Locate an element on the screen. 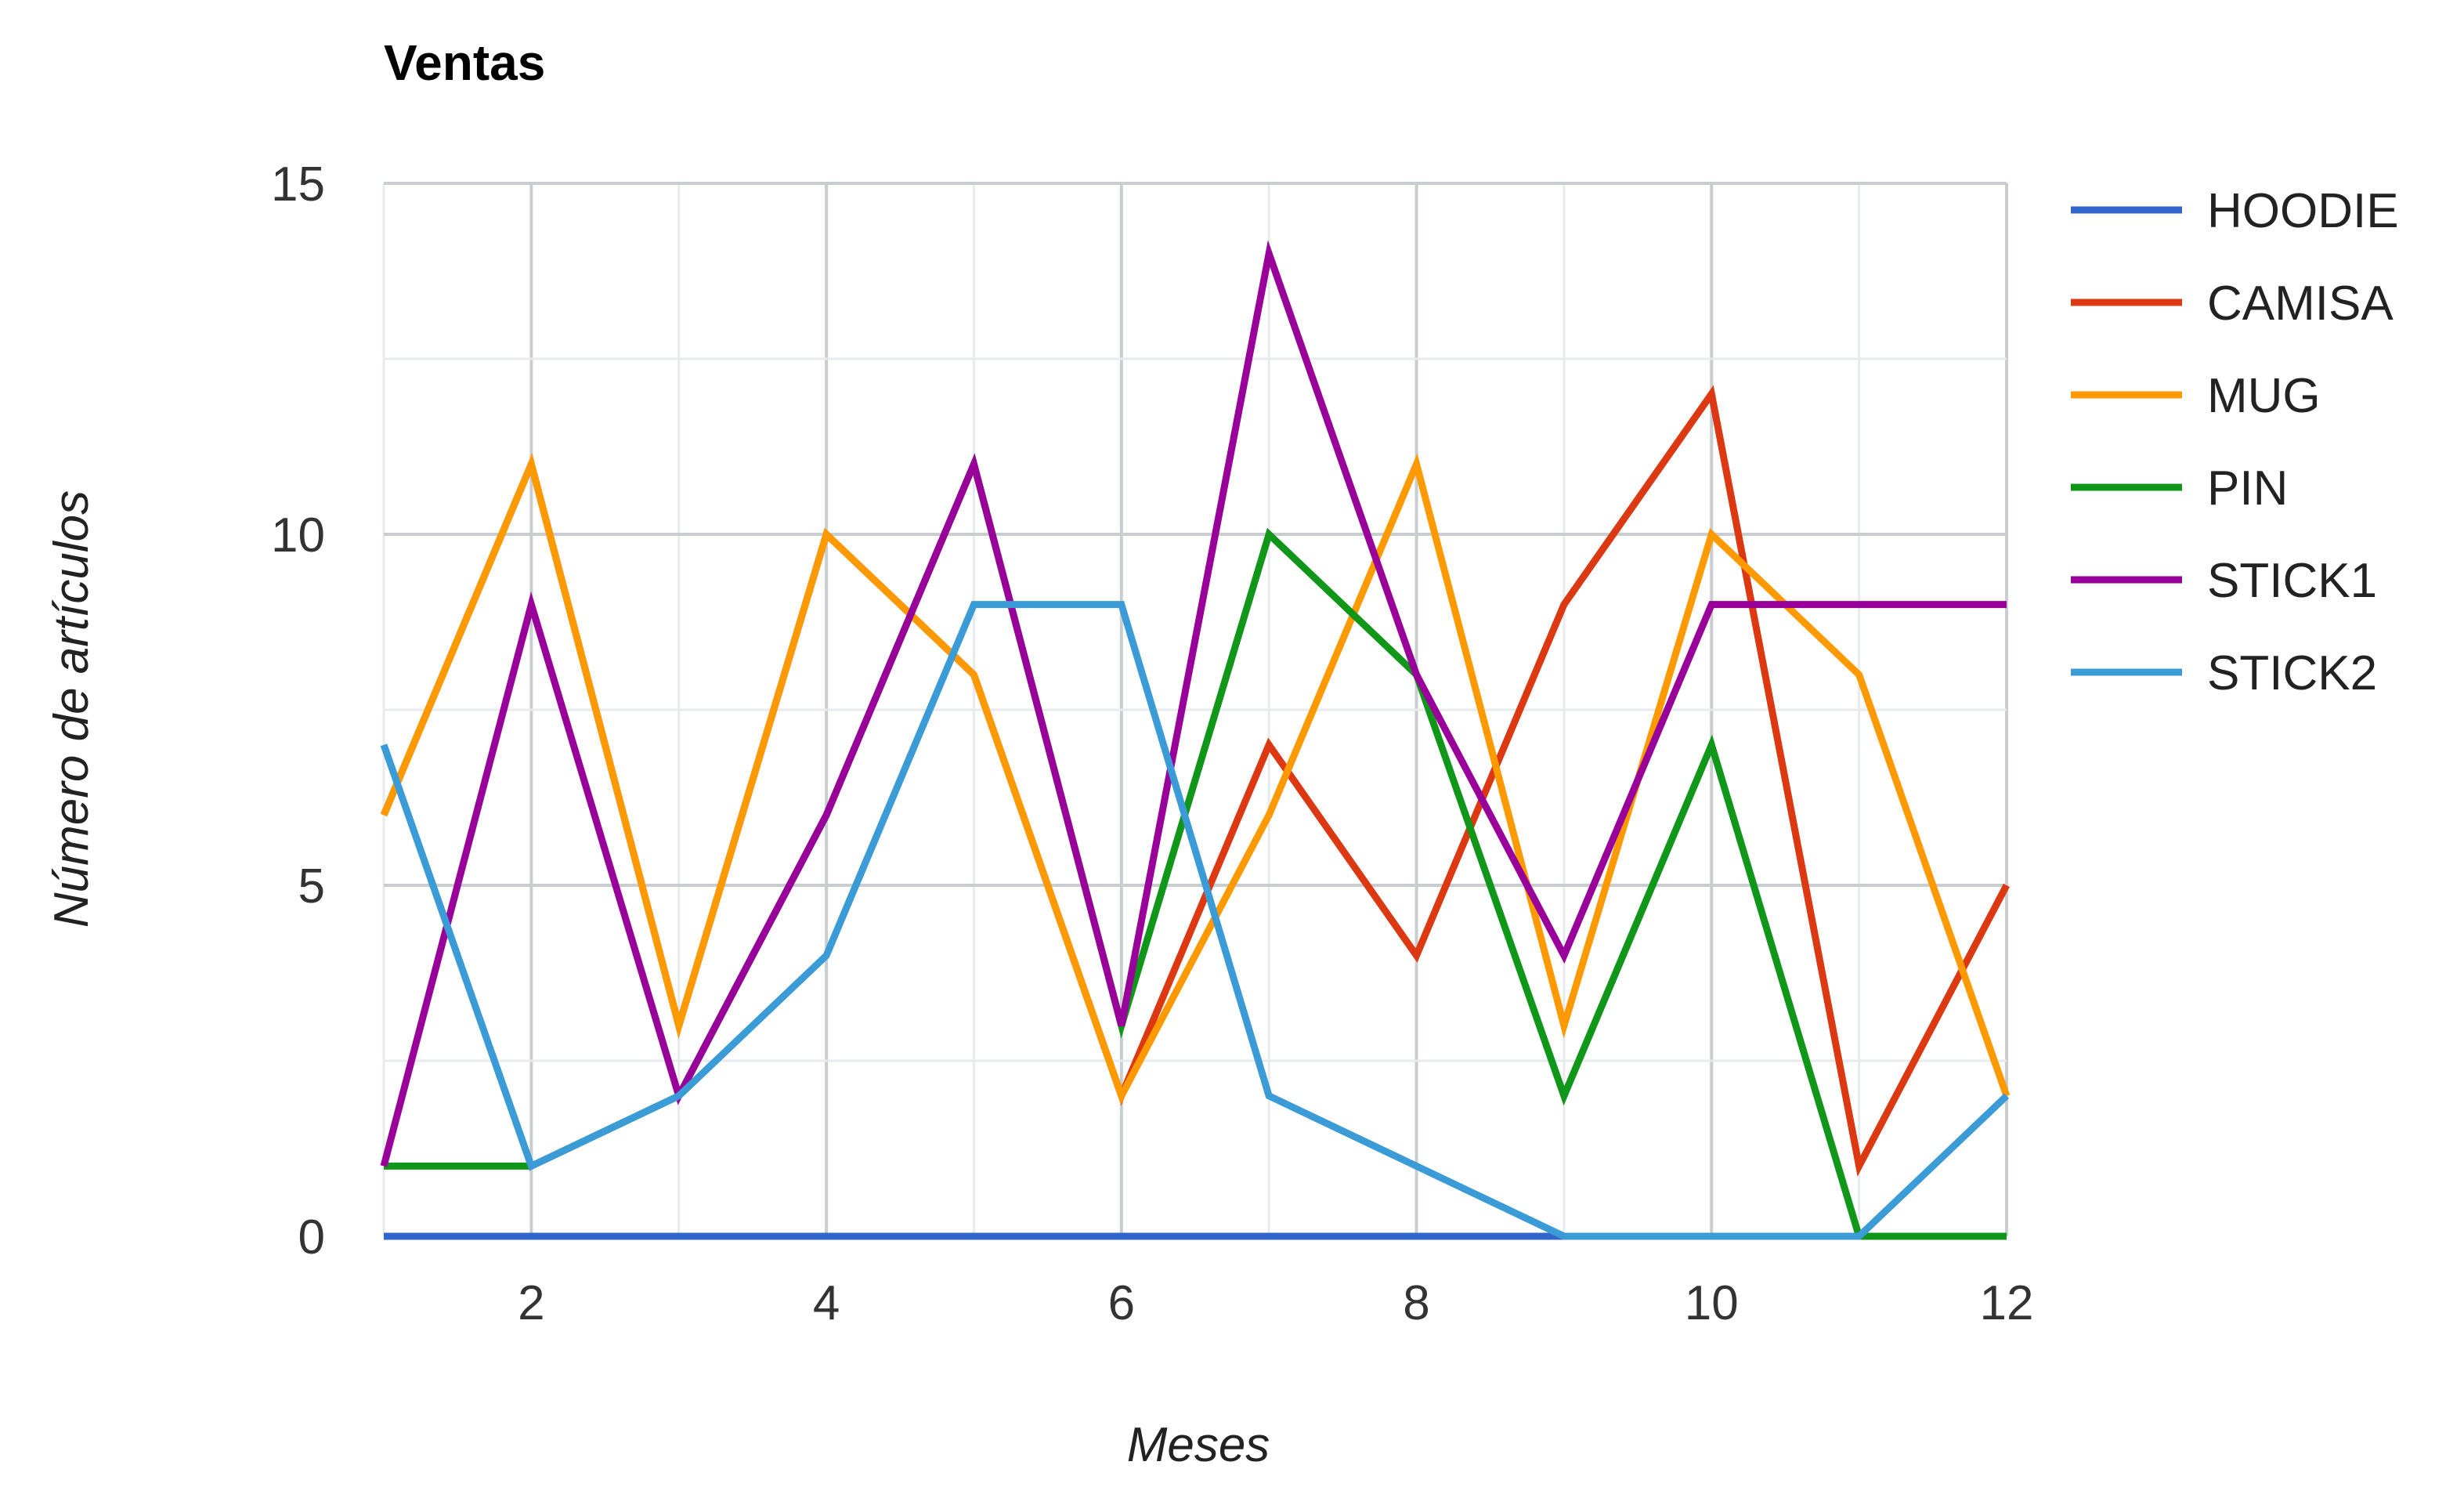 Image resolution: width=2464 pixels, height=1505 pixels. x-axis-ticks: 2 4 6 8 10 12 is located at coordinates (1275, 1303).